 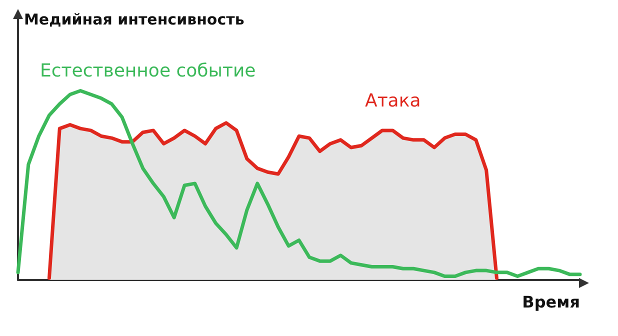 I want to click on x-axis-title: Время, so click(x=551, y=302).